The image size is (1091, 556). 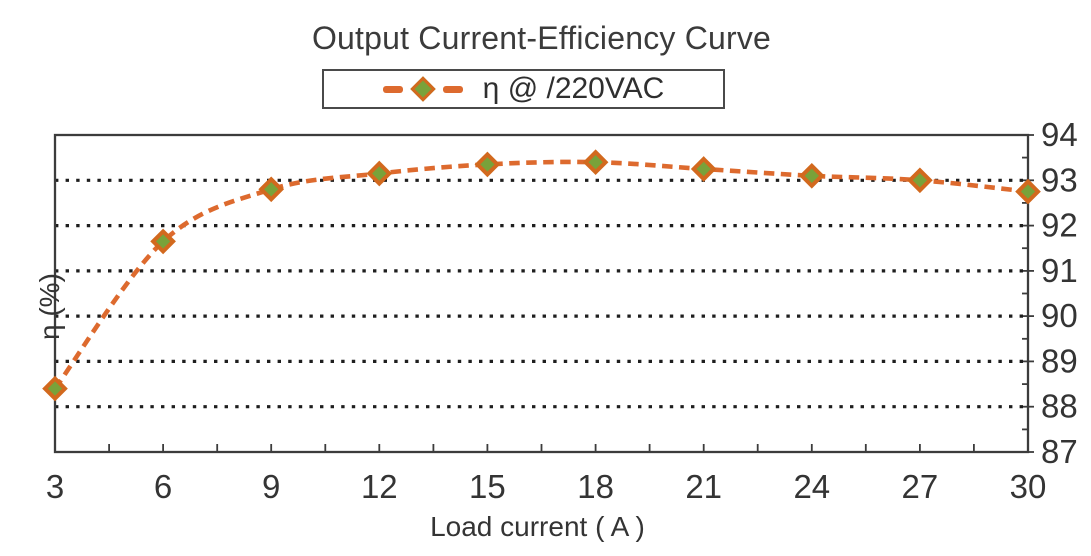 I want to click on y-tick-label: 88, so click(x=1059, y=406).